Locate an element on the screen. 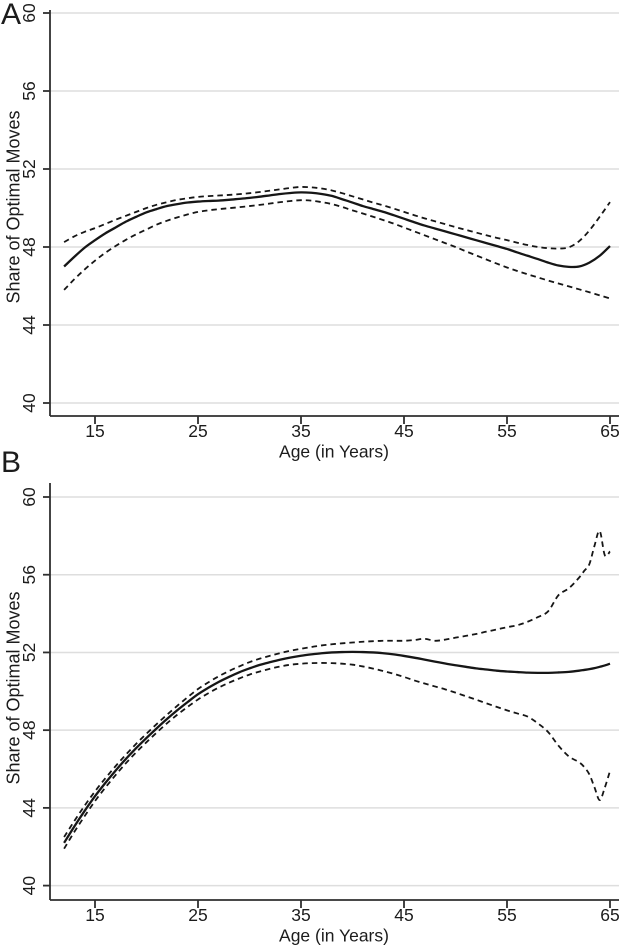  panel-b-letter: B is located at coordinates (11, 462).